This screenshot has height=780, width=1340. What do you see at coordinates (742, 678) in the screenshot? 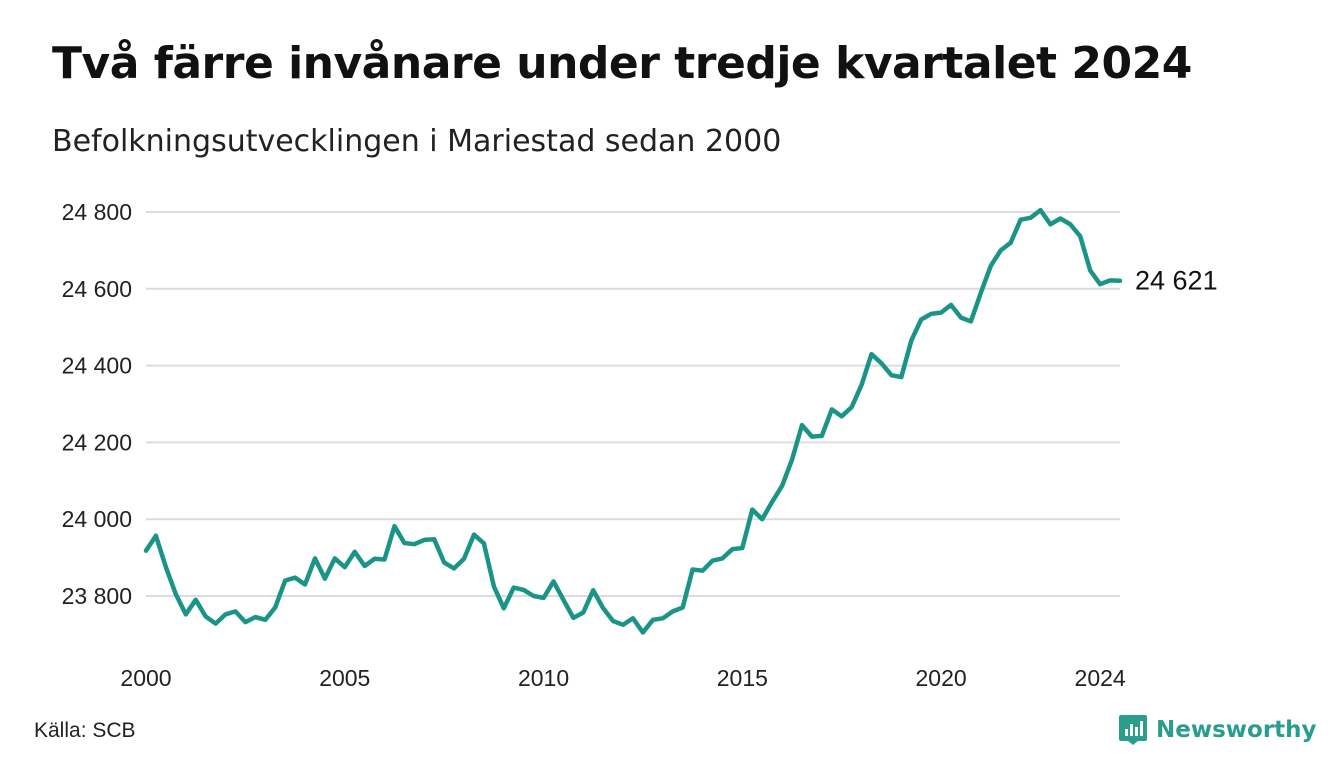
I see `x-tick-label: 2015` at bounding box center [742, 678].